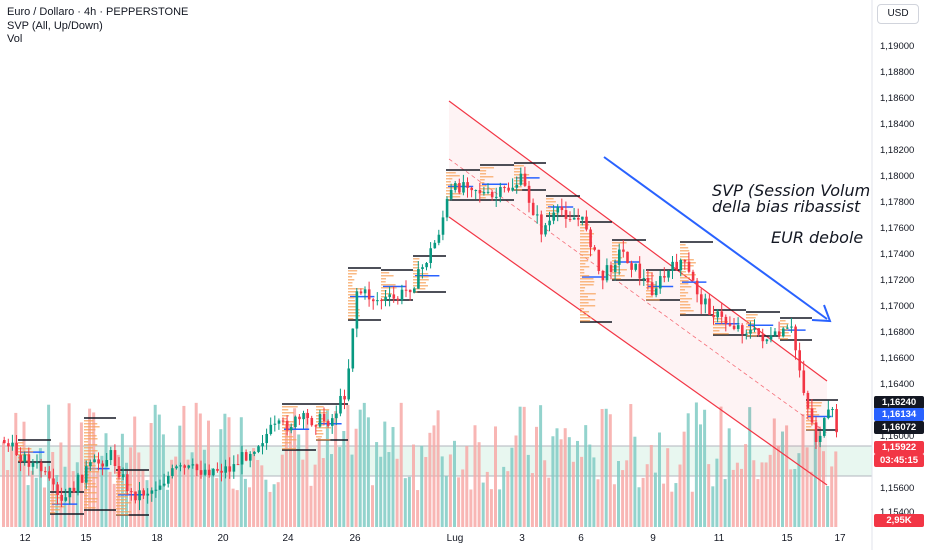 The image size is (932, 550). Describe the element at coordinates (157, 538) in the screenshot. I see `time-tick-label: 18` at that location.